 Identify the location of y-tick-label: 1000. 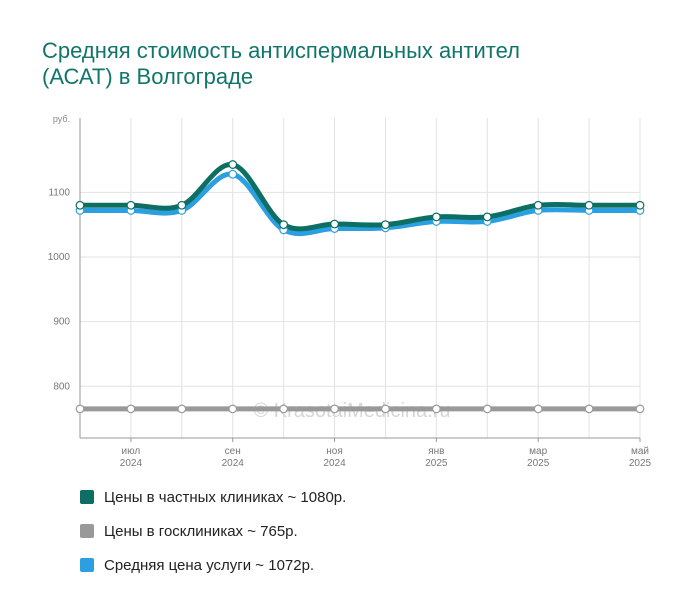
(59, 257).